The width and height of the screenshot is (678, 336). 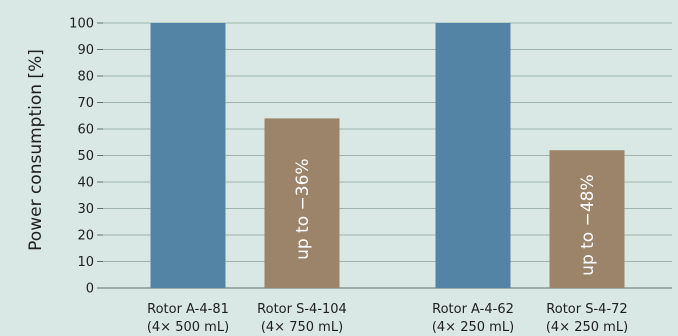 What do you see at coordinates (85, 50) in the screenshot?
I see `y-tick-label: 90` at bounding box center [85, 50].